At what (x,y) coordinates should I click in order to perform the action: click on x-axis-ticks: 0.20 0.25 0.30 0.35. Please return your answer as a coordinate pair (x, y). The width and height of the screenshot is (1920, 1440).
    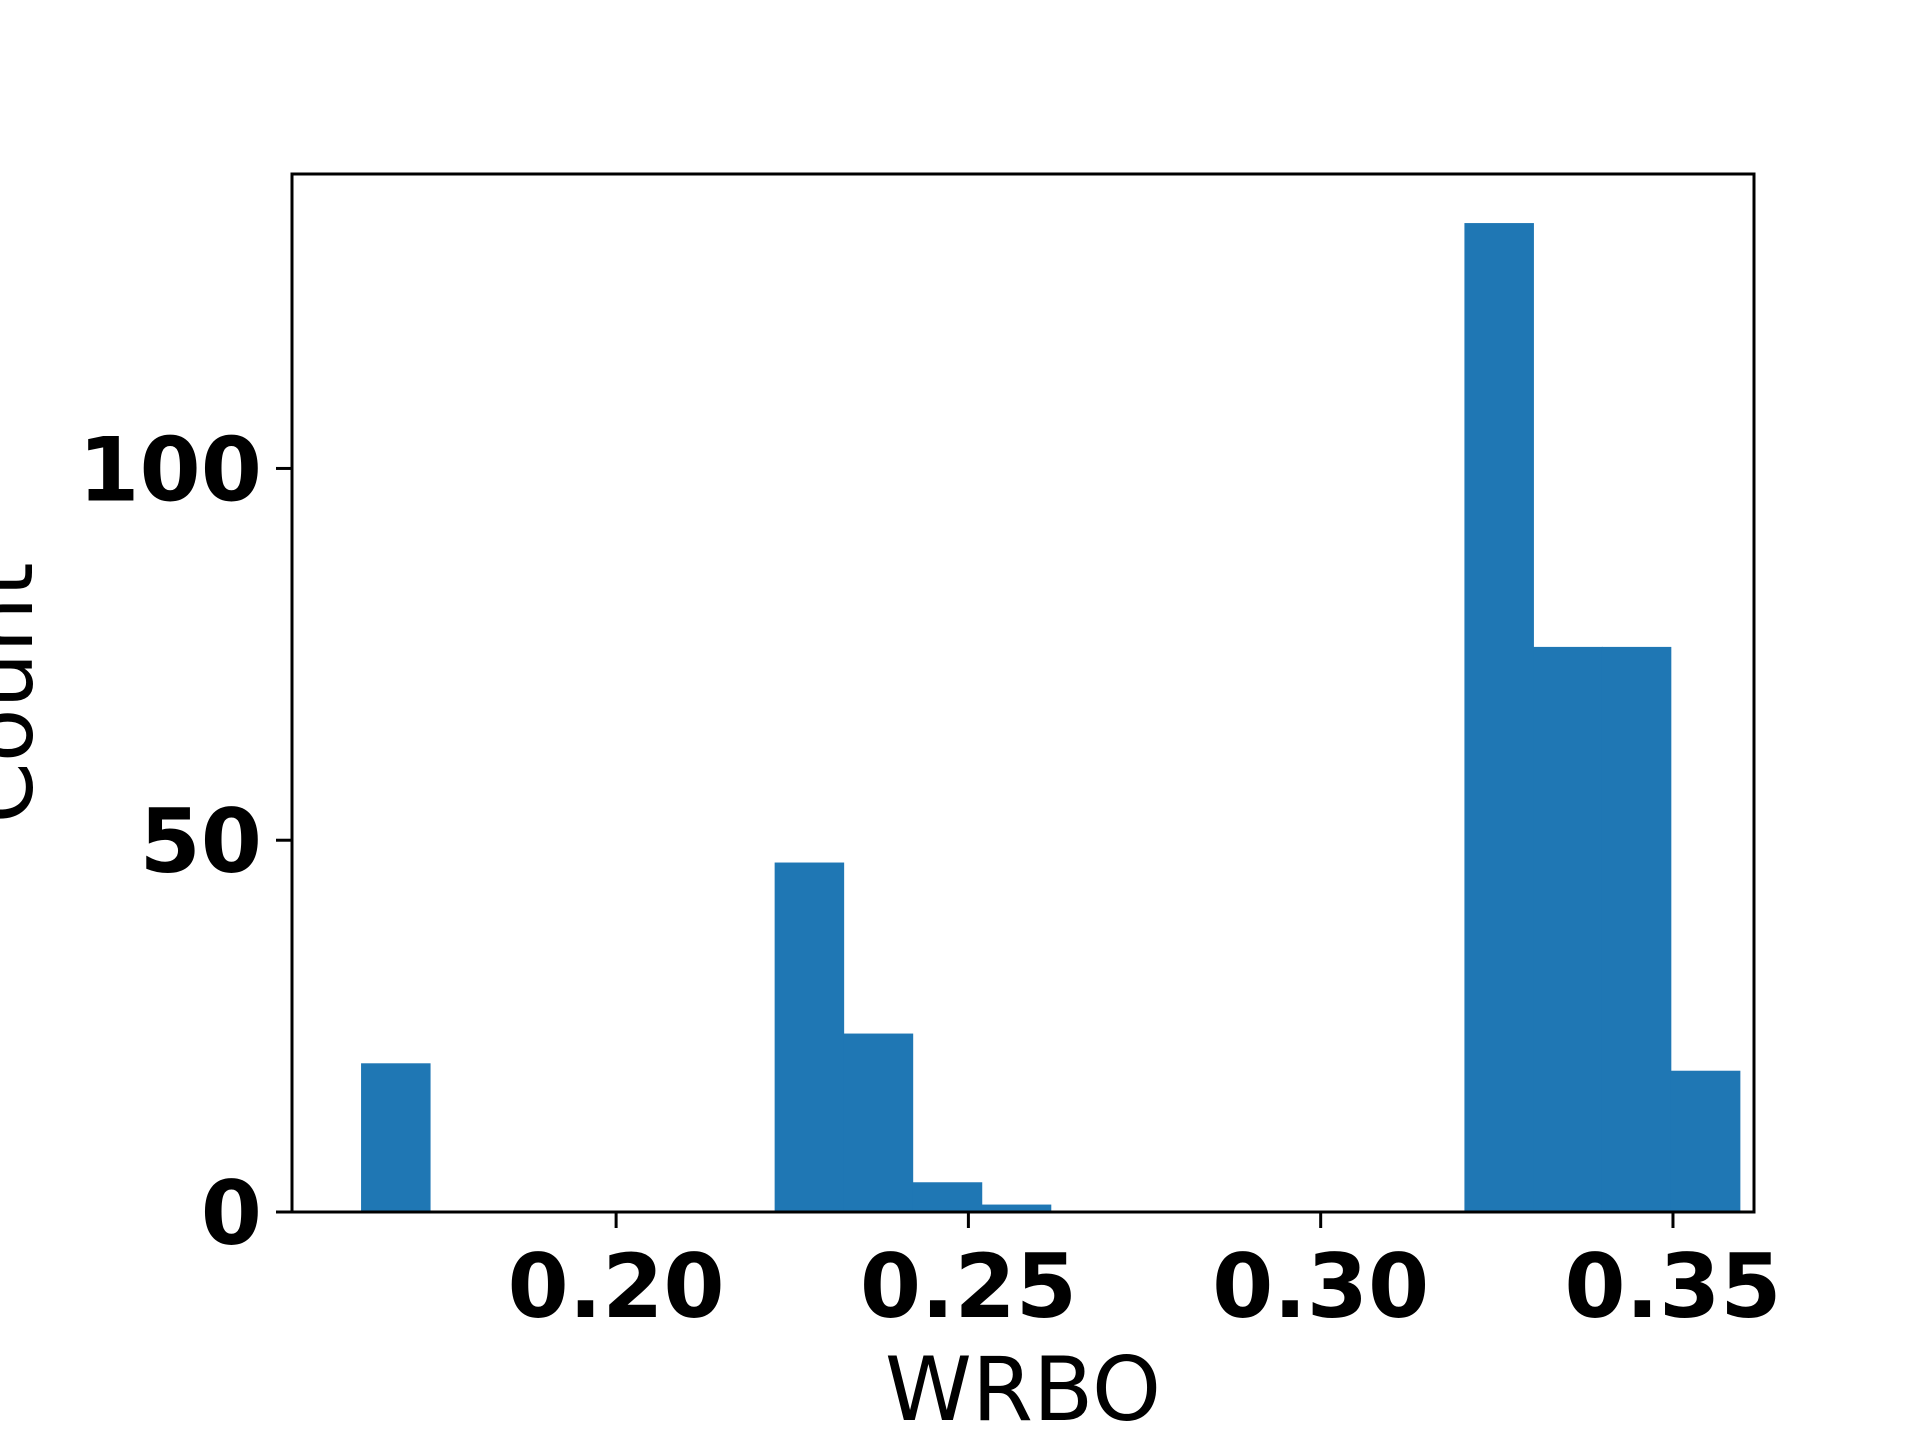
    Looking at the image, I should click on (1145, 1275).